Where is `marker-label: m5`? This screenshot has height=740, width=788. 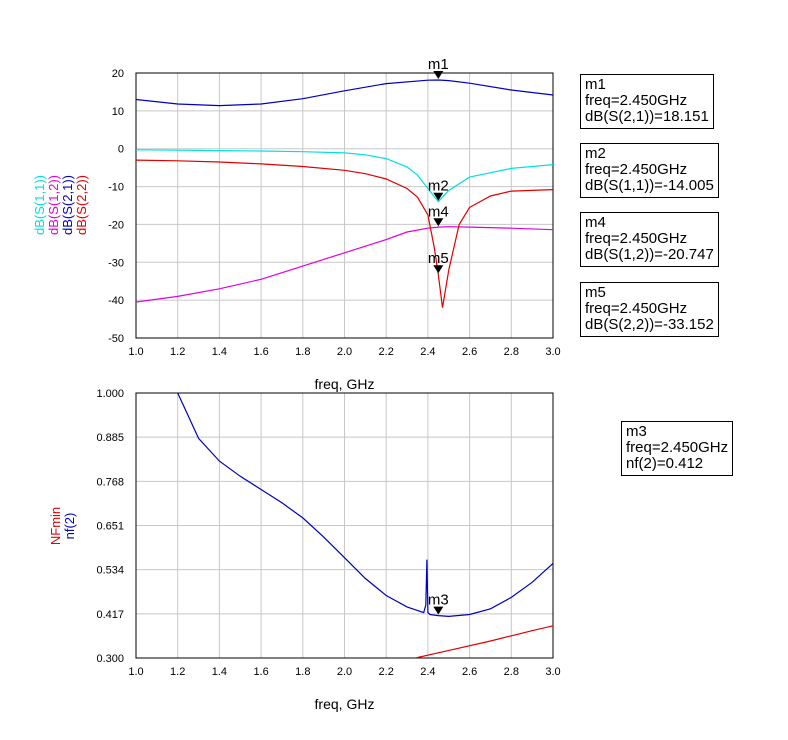
marker-label: m5 is located at coordinates (438, 258).